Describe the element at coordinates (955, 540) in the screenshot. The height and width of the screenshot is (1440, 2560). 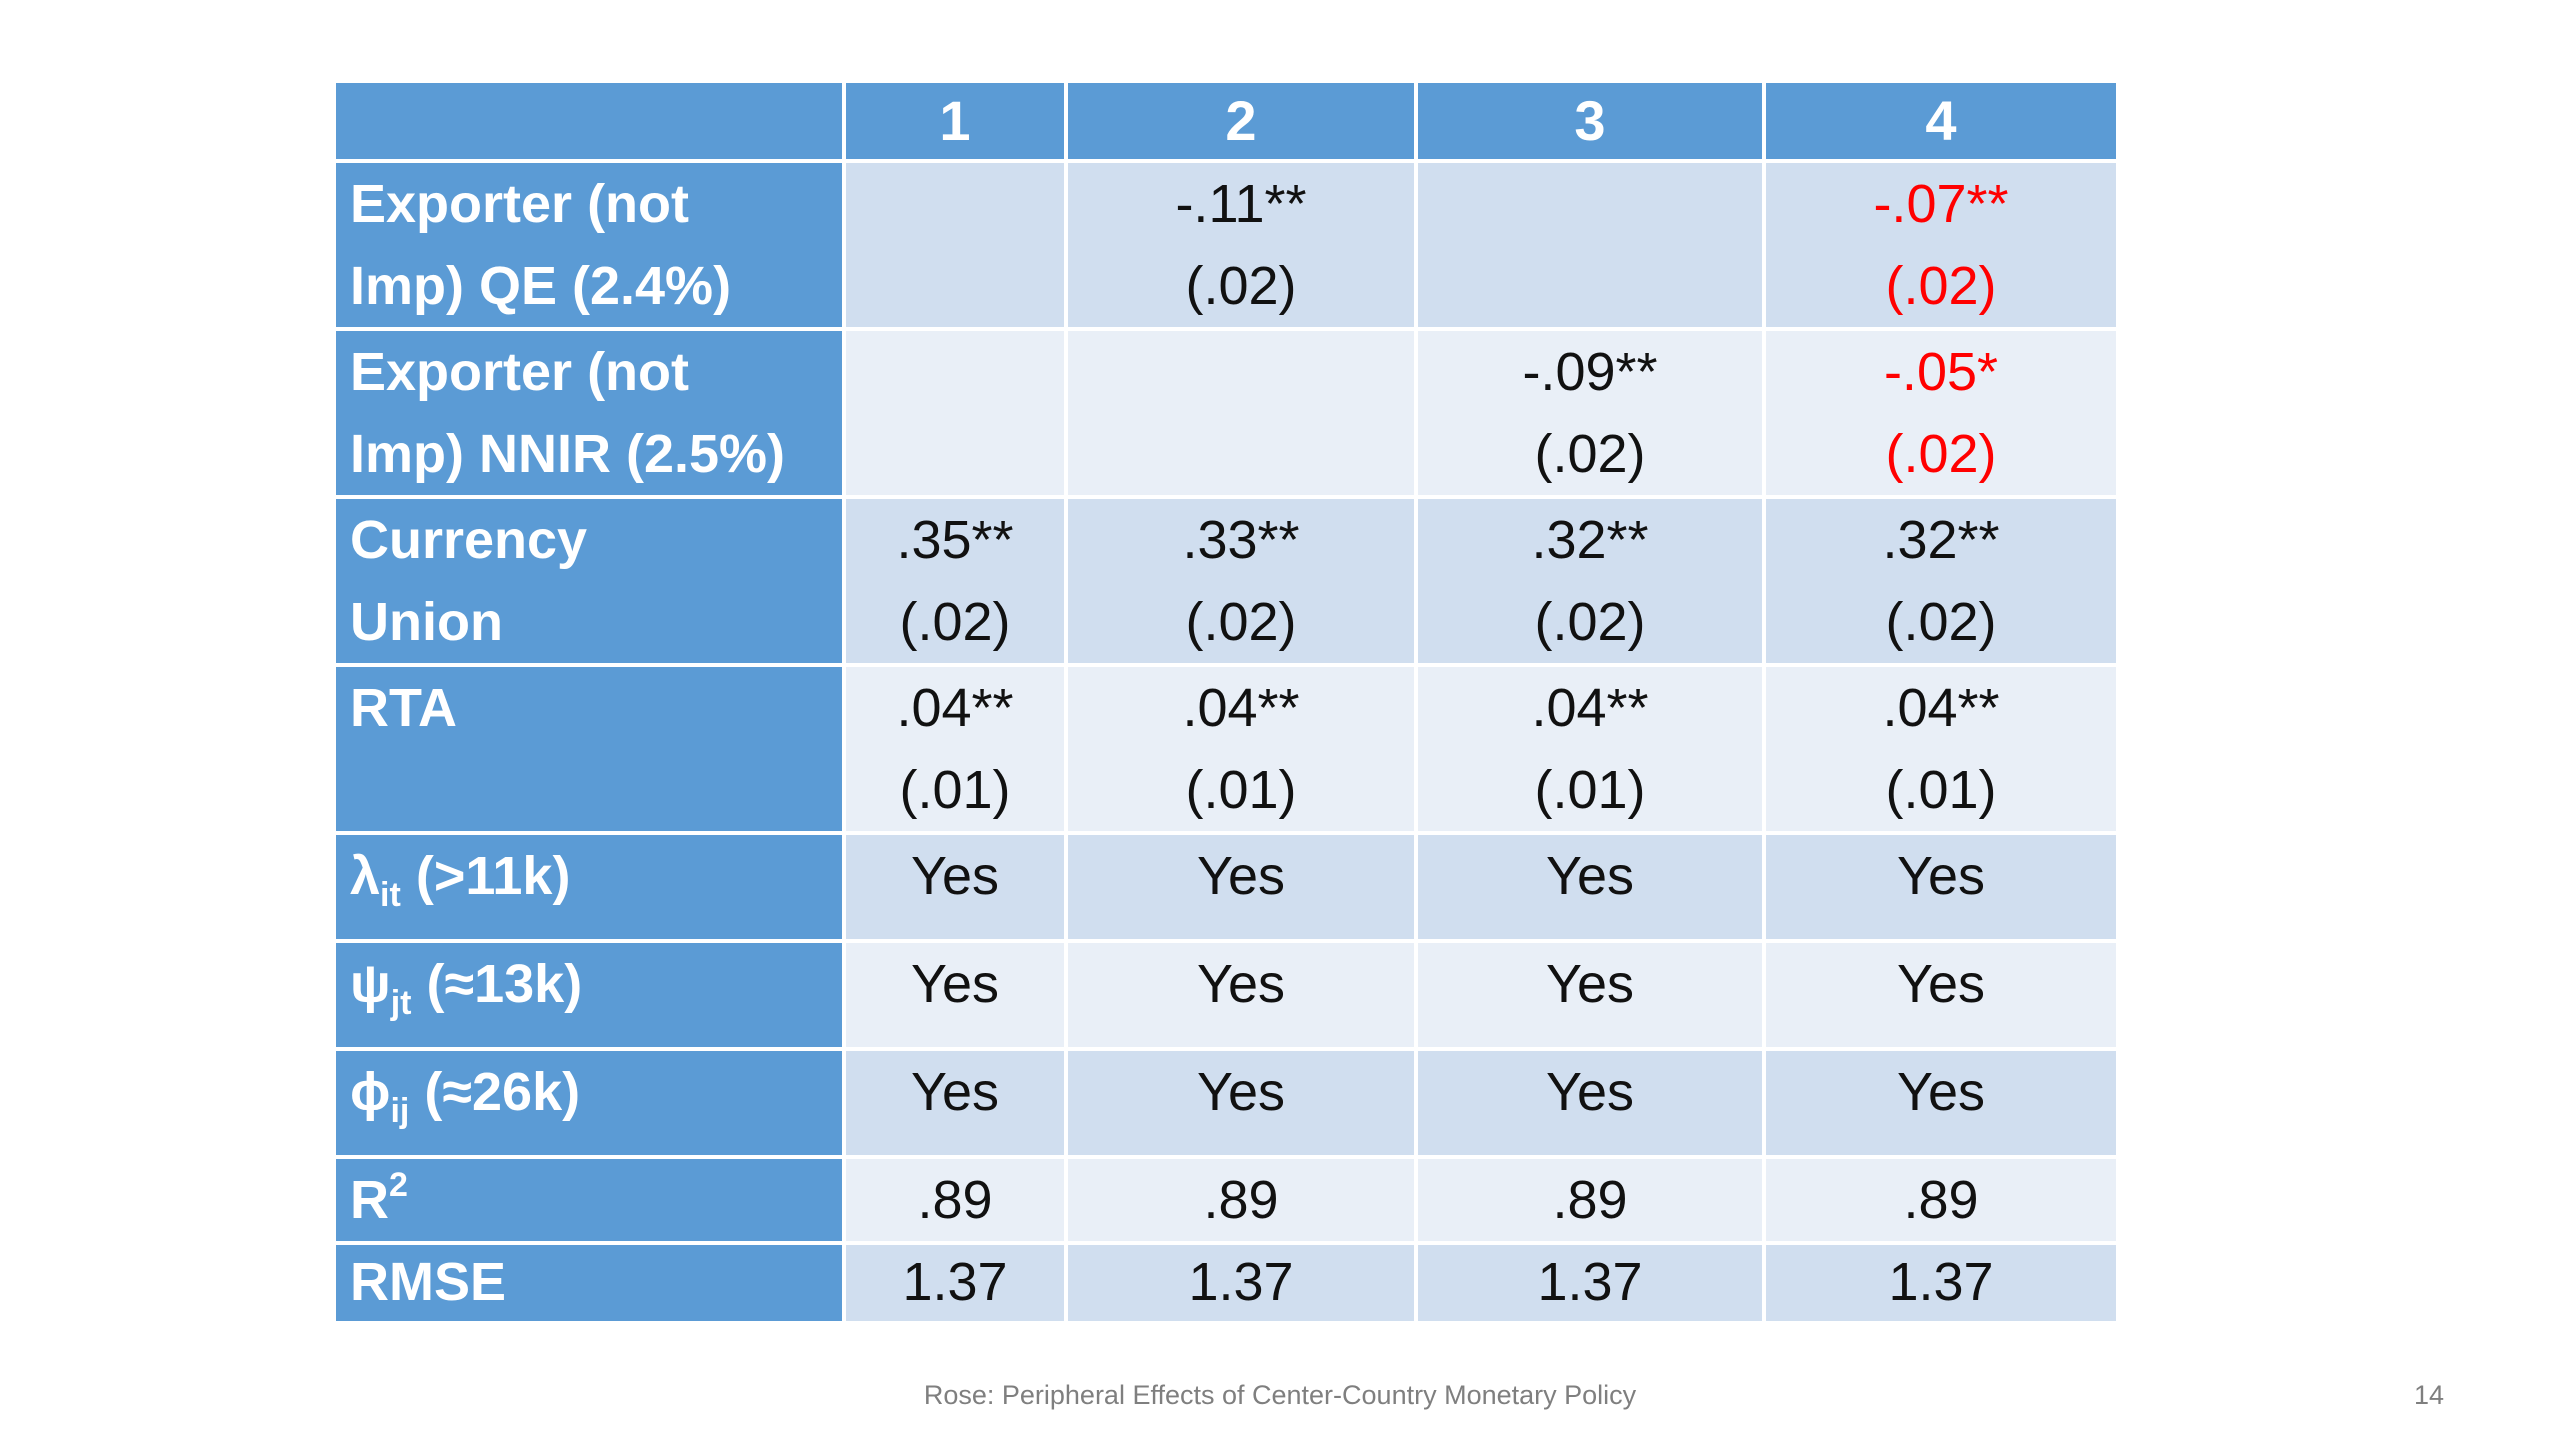
I see `coef-value: .35**` at that location.